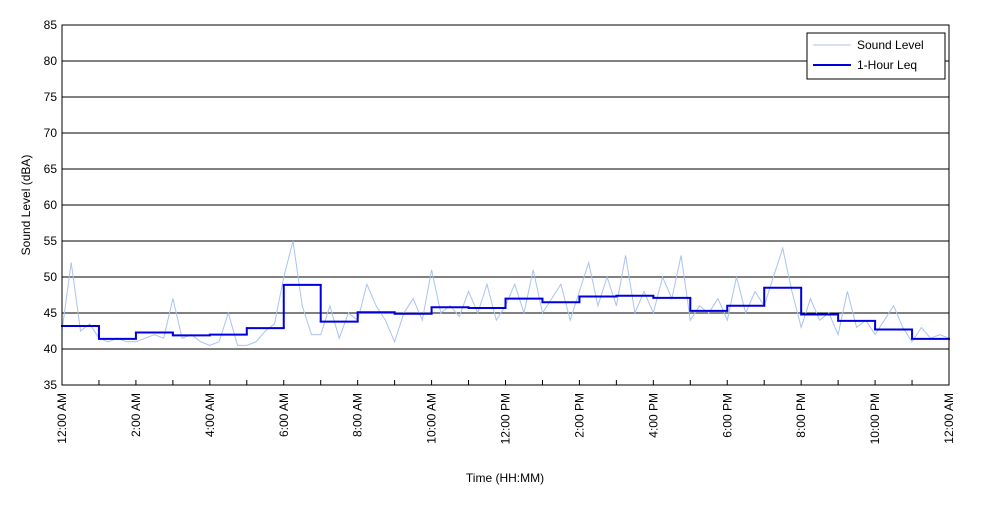  What do you see at coordinates (51, 25) in the screenshot?
I see `y-tick-label: 85` at bounding box center [51, 25].